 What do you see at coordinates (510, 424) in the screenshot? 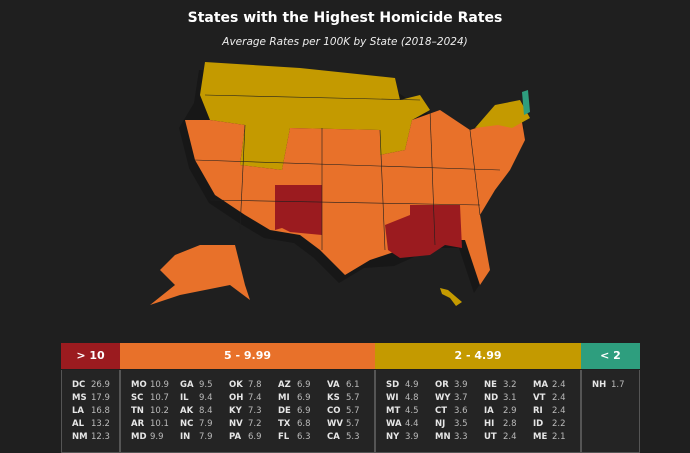
I see `state-value: 2.8` at bounding box center [510, 424].